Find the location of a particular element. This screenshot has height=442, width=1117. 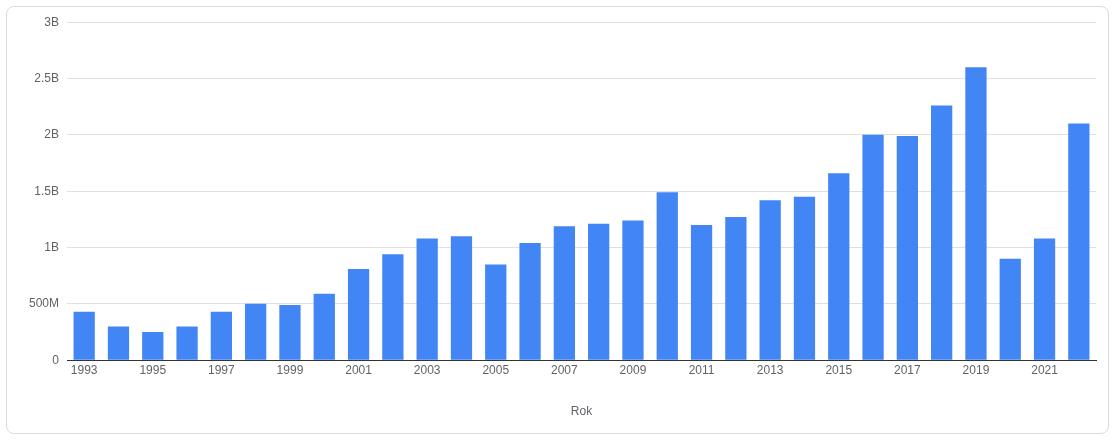

x-tick-label: 2011 is located at coordinates (701, 369).